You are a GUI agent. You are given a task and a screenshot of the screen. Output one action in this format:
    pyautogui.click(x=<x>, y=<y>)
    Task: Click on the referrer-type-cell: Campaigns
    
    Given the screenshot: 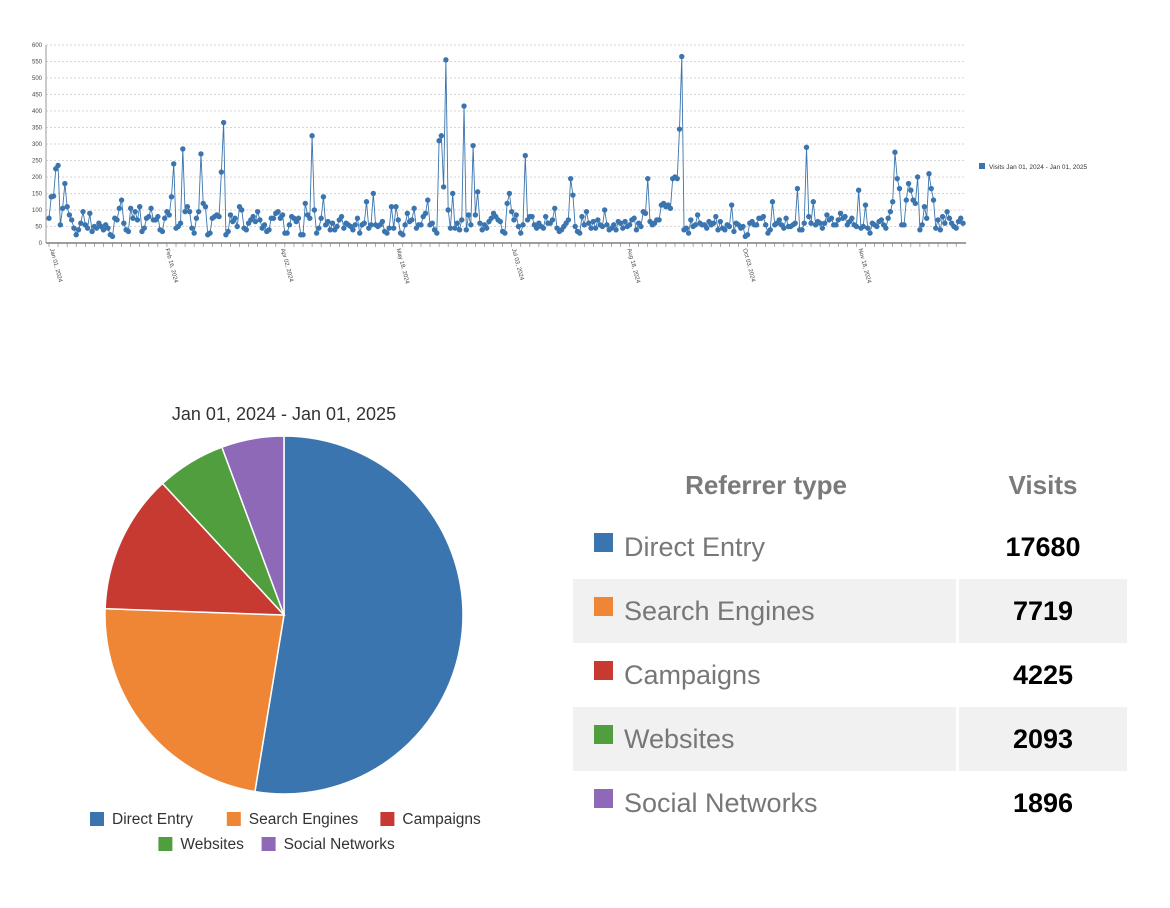 What is the action you would take?
    pyautogui.click(x=766, y=675)
    